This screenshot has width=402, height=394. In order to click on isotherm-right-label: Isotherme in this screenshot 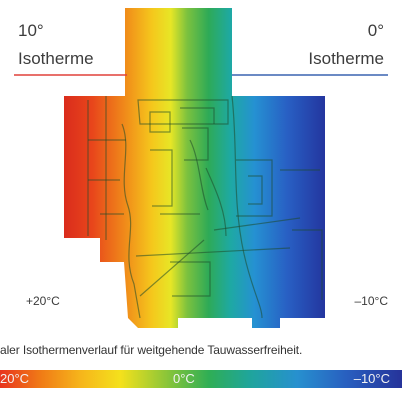, I will do `click(346, 58)`.